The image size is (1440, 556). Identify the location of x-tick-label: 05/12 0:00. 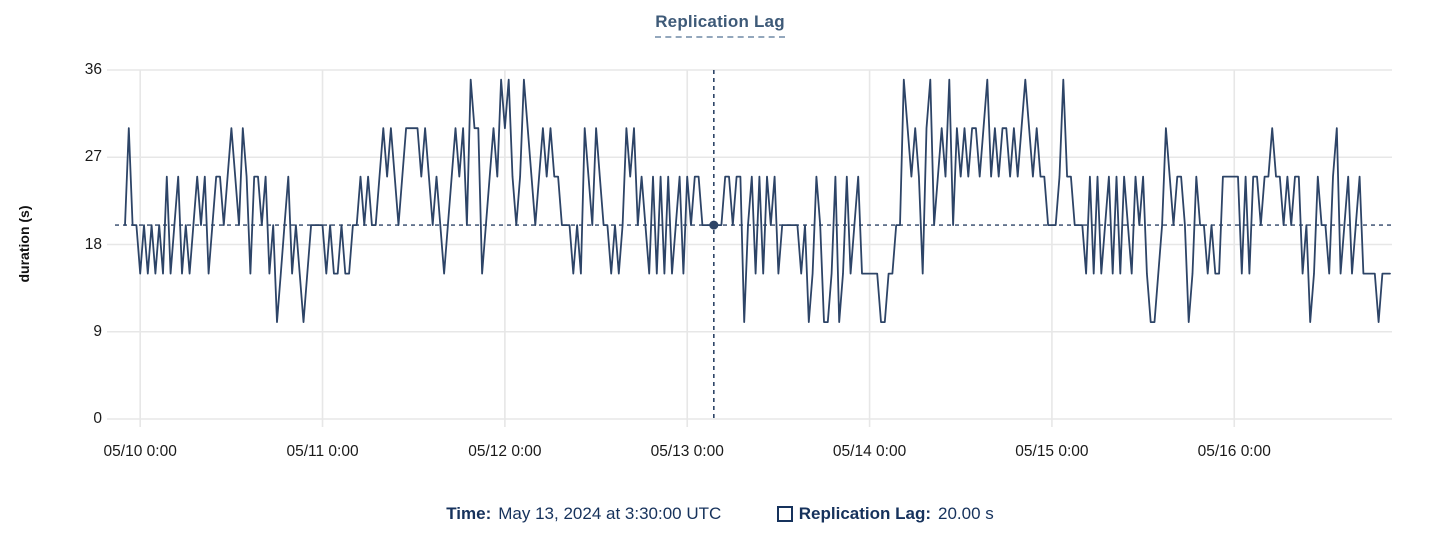
(505, 451).